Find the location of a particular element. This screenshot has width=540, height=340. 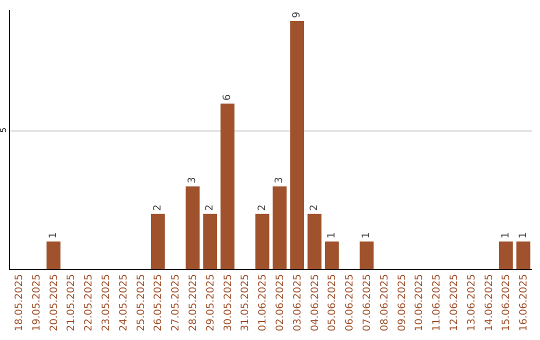

x-tick-label: 22.05.2025 is located at coordinates (89, 303).